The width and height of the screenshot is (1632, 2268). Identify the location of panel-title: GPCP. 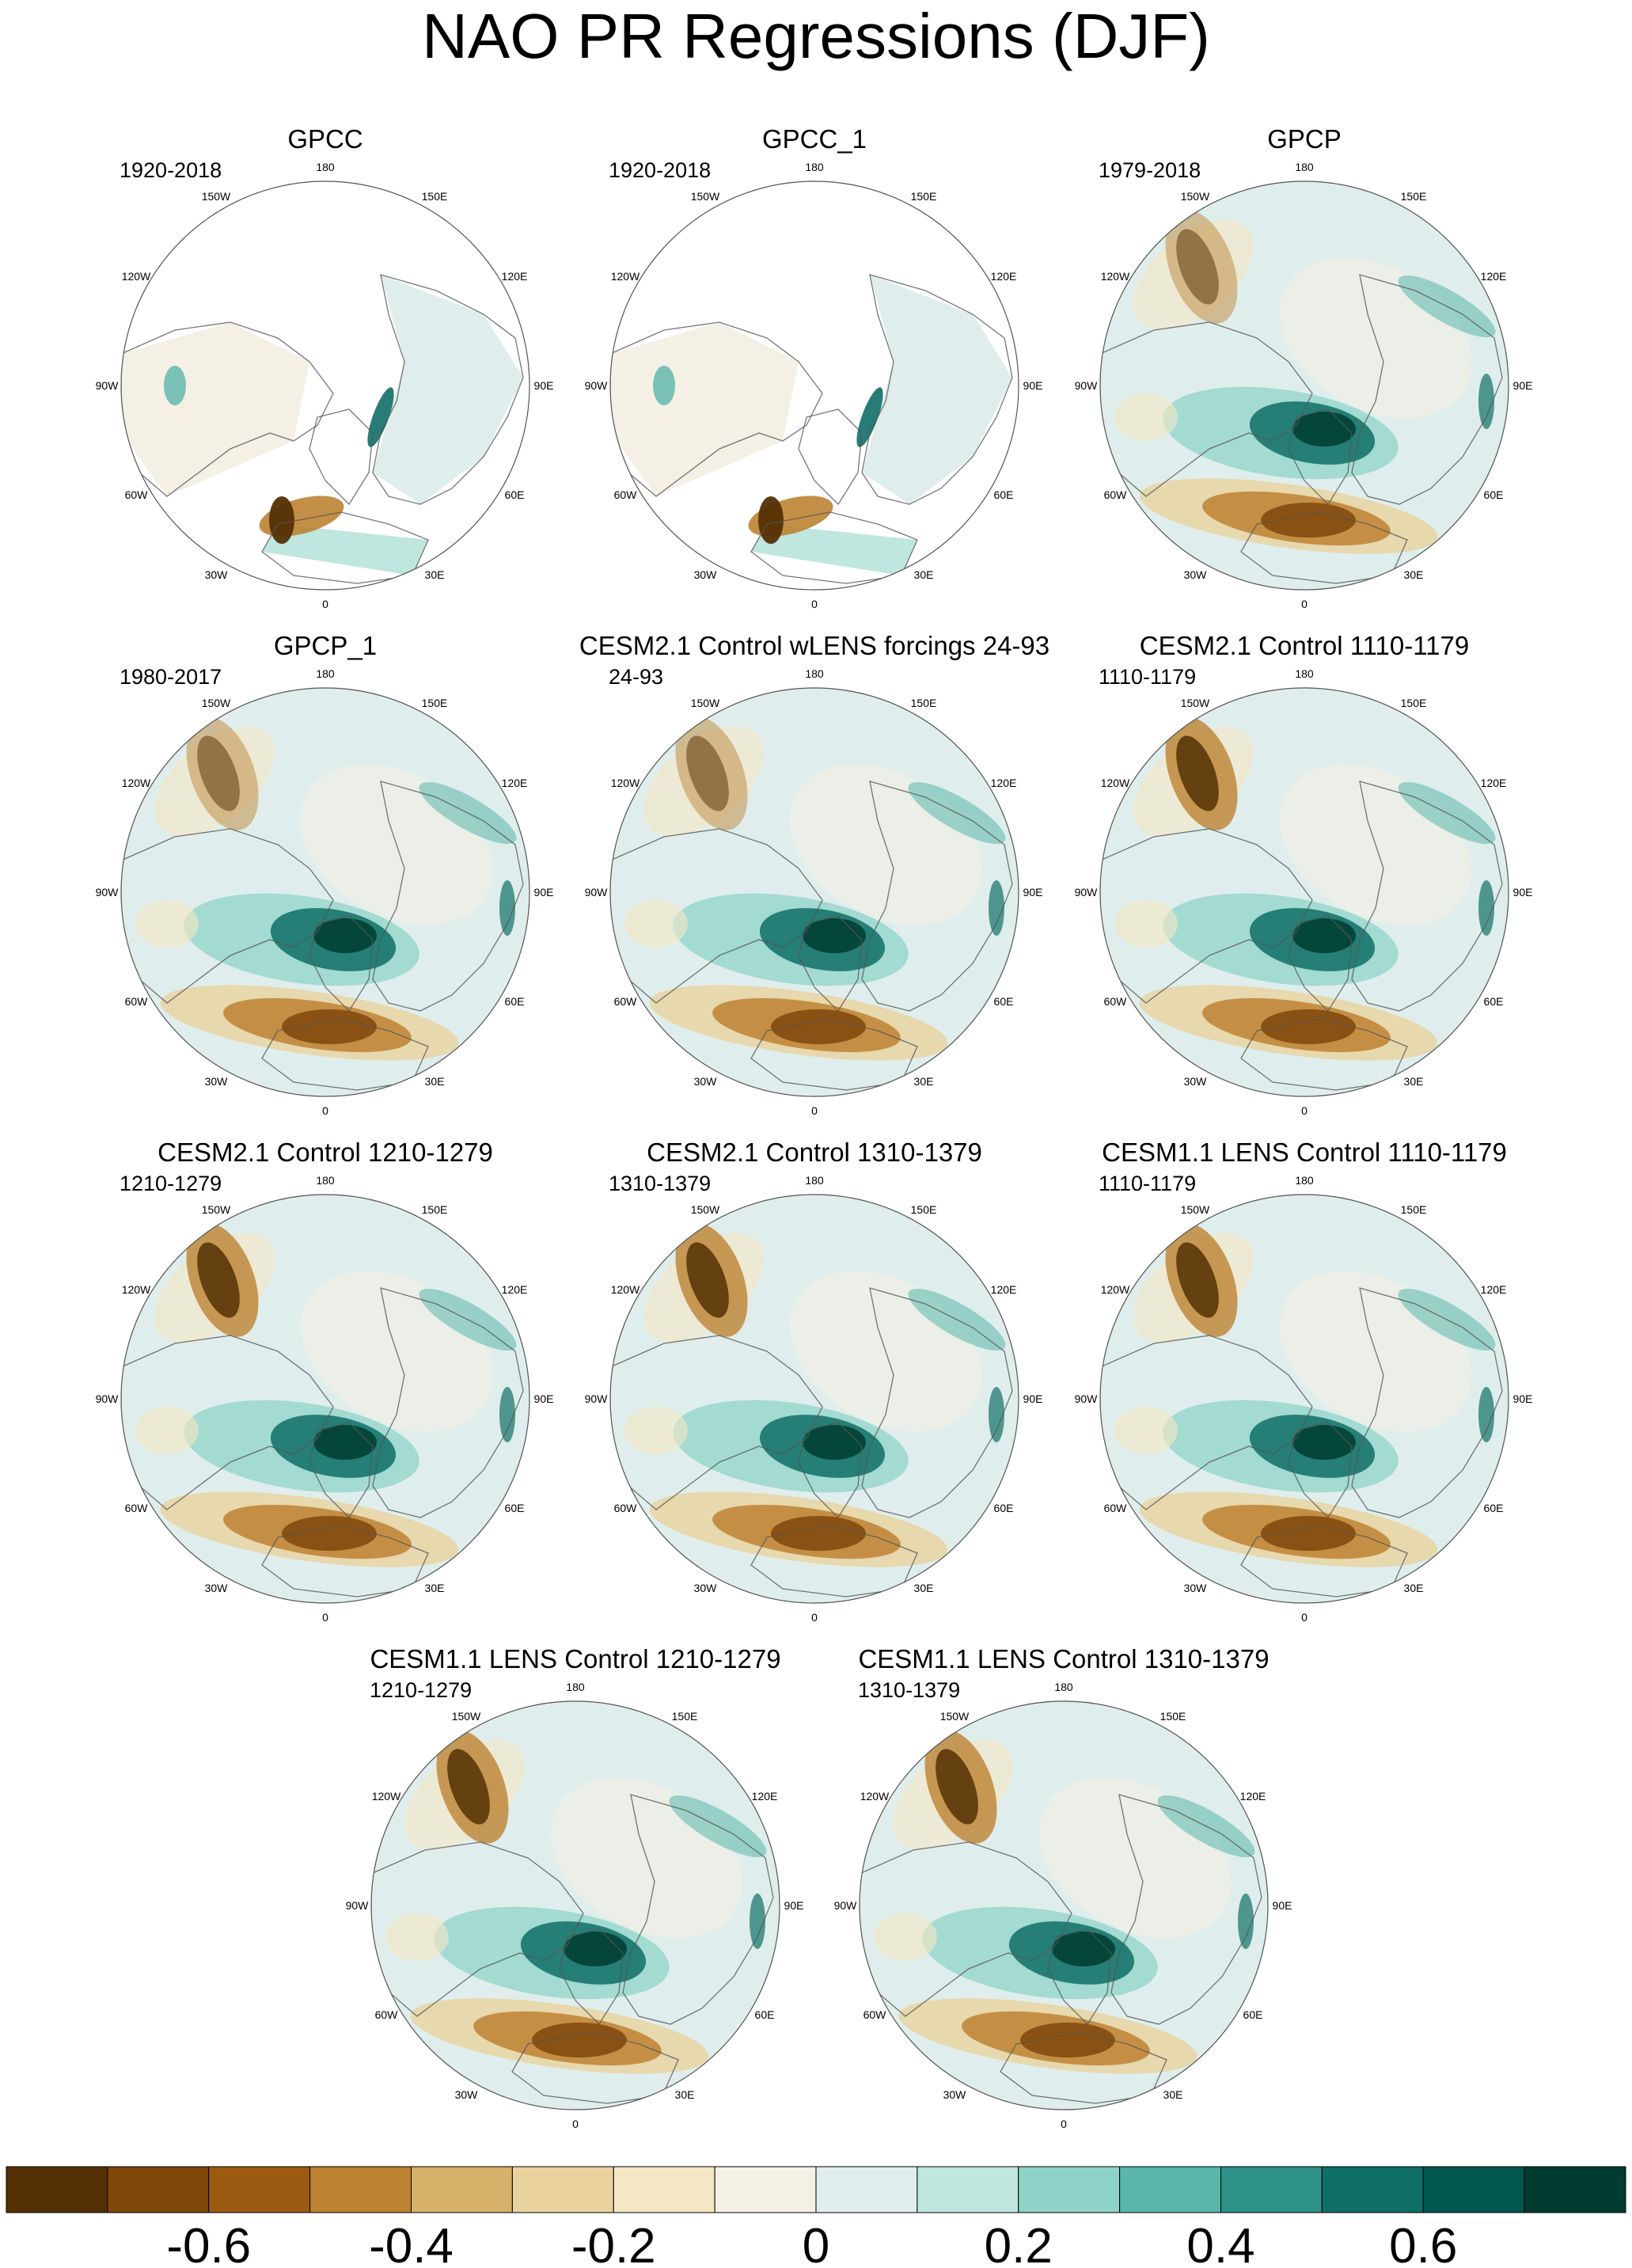
(1304, 139).